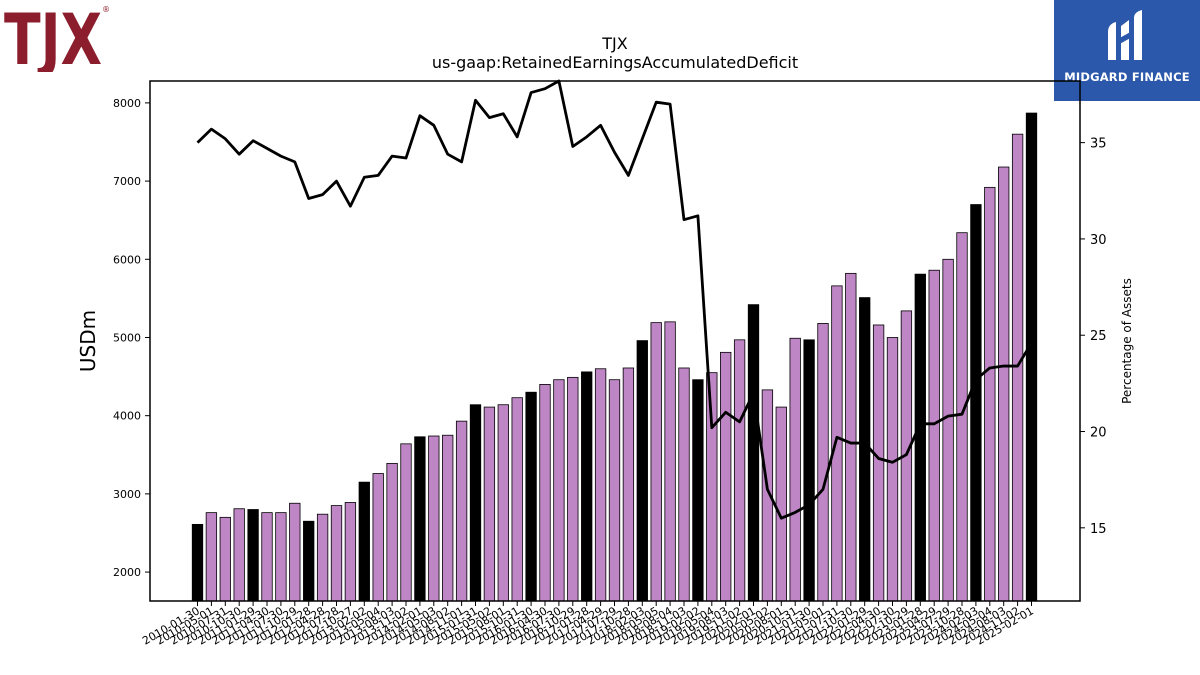 Image resolution: width=1200 pixels, height=675 pixels. I want to click on y2-tick-label: 15, so click(1098, 529).